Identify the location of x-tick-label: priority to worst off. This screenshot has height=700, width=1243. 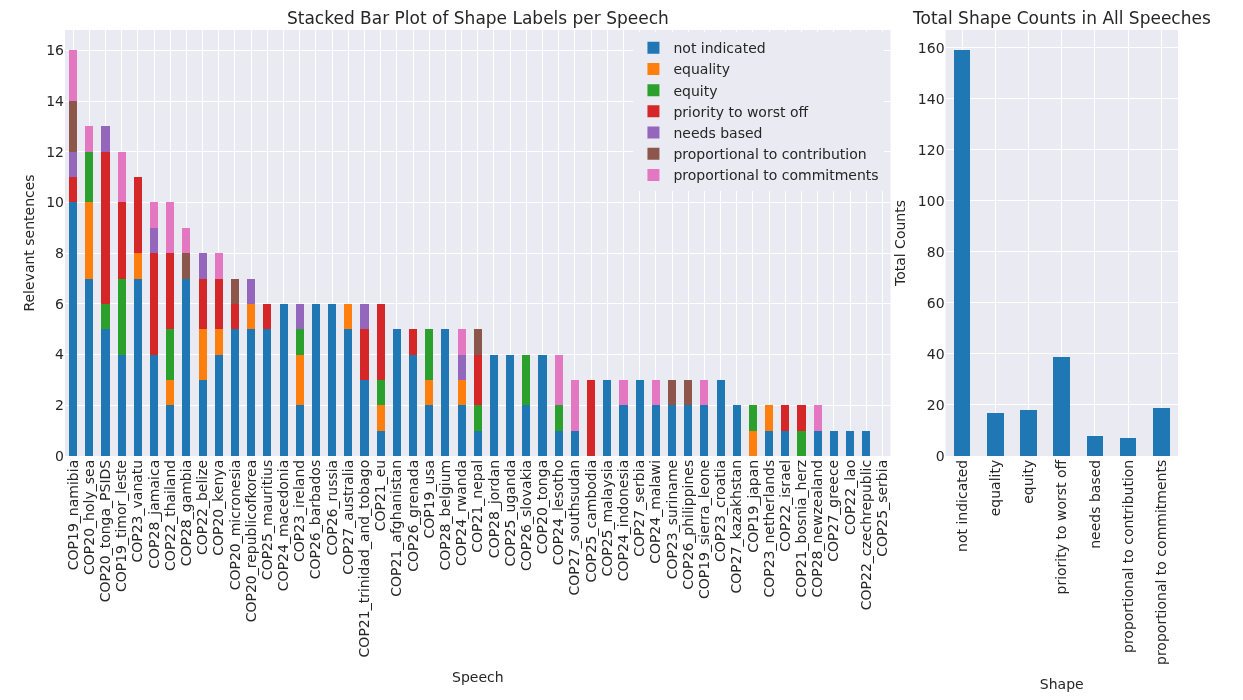
(1061, 527).